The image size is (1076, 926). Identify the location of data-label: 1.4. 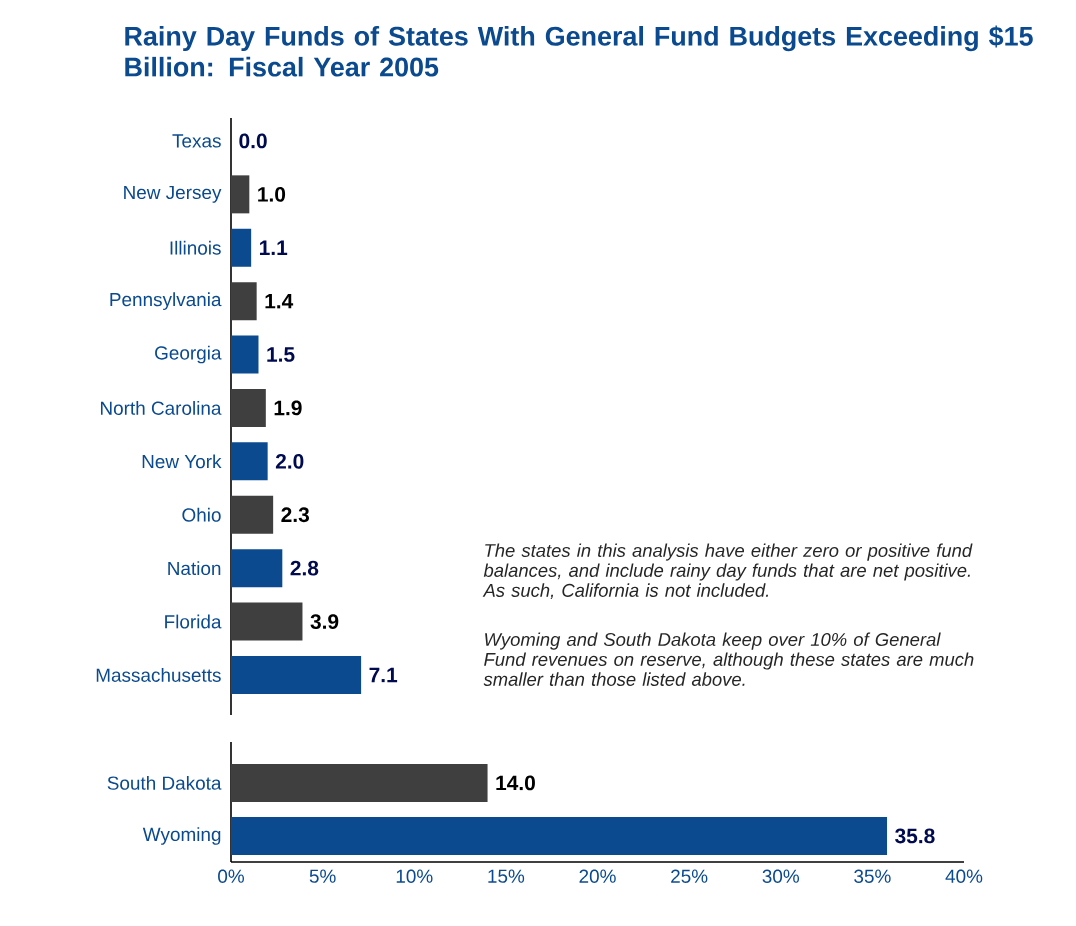
(279, 301).